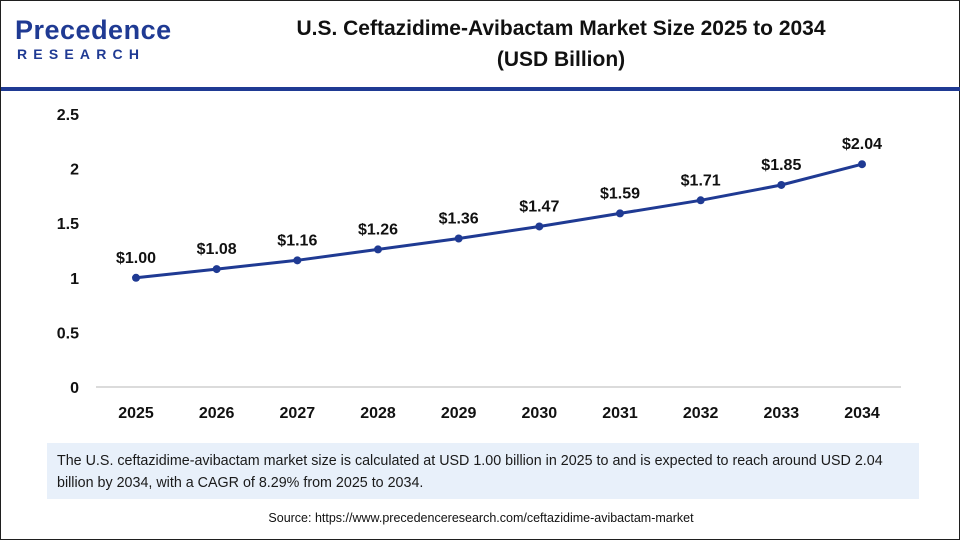 This screenshot has height=540, width=960. What do you see at coordinates (68, 333) in the screenshot?
I see `y-tick-label: 0.5` at bounding box center [68, 333].